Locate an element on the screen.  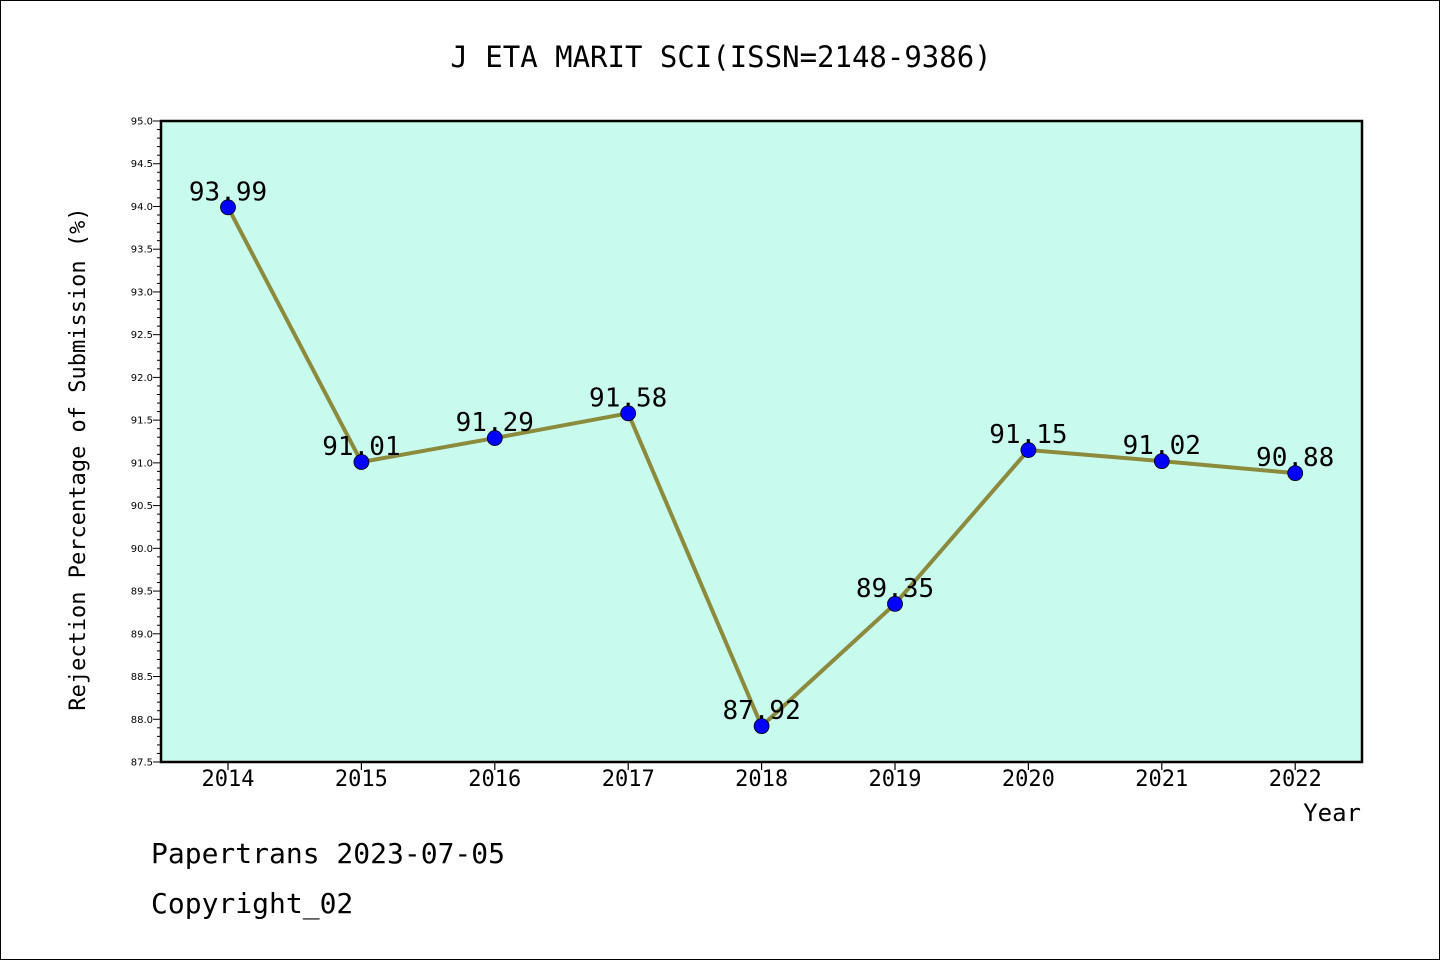
x-axis-ticks: 2014 2015 2016 2017 2018 2019 2020 2021 2022 is located at coordinates (762, 777).